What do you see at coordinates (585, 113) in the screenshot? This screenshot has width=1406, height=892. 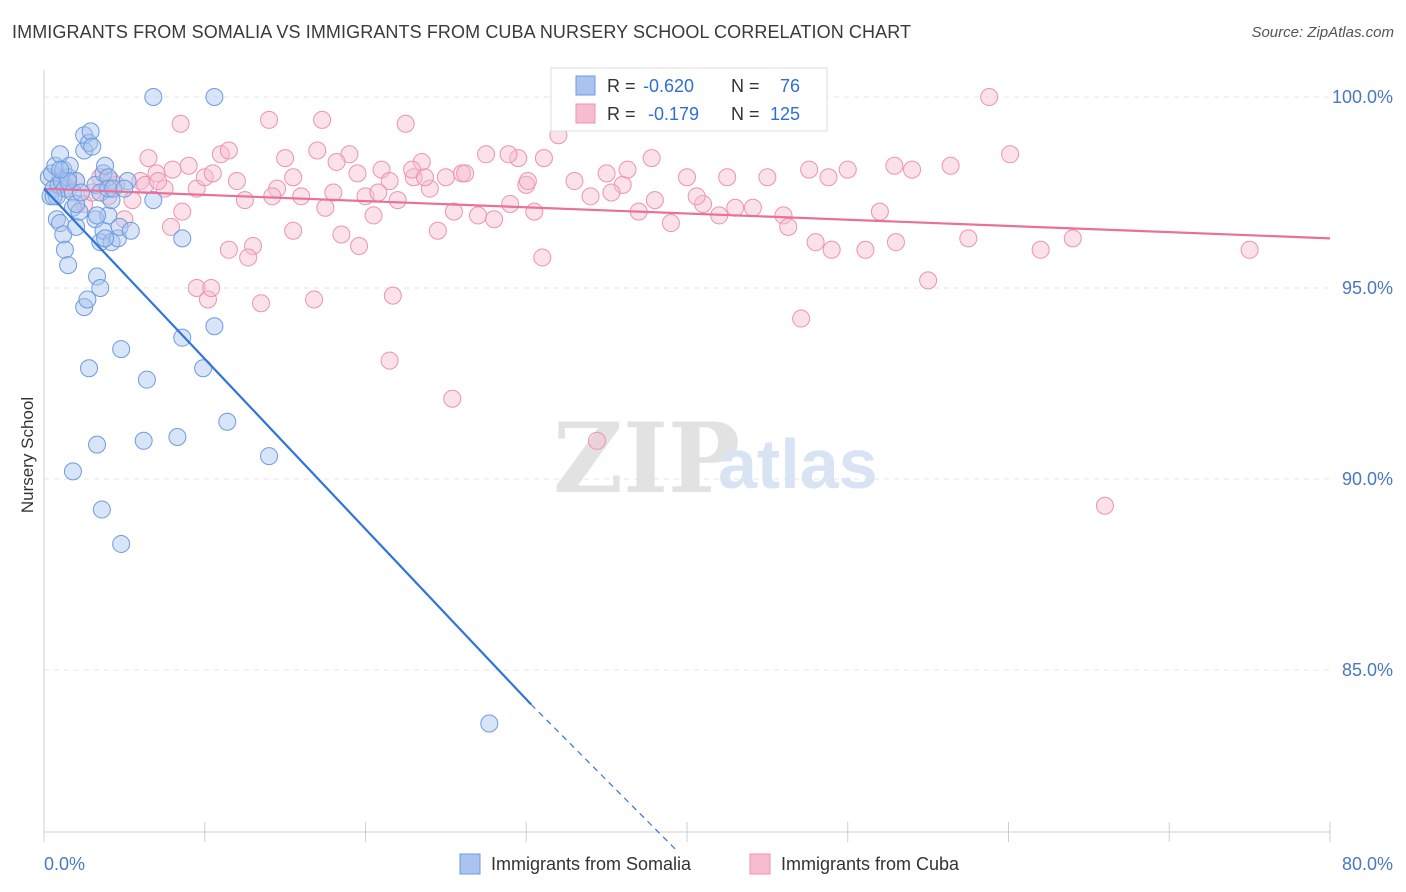 I see `cuba-stat-swatch` at bounding box center [585, 113].